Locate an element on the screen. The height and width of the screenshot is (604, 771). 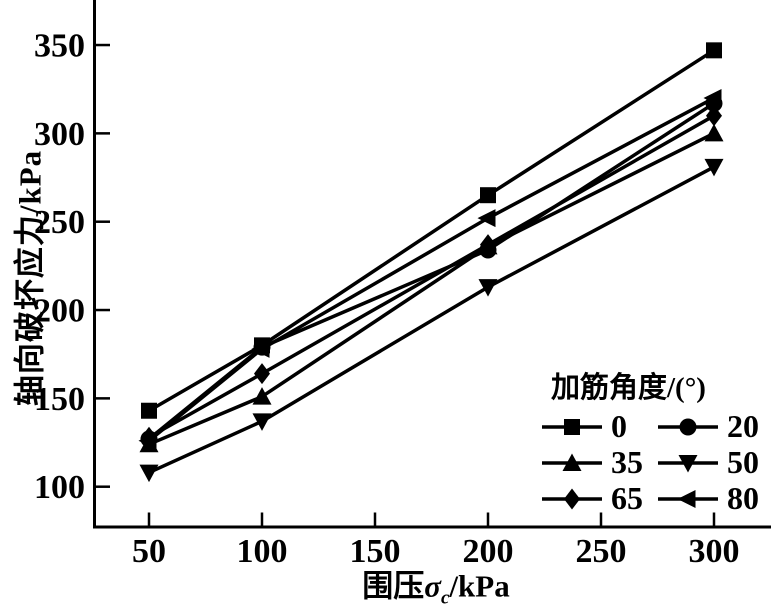
legend-entry-80: 80 is located at coordinates (712, 498).